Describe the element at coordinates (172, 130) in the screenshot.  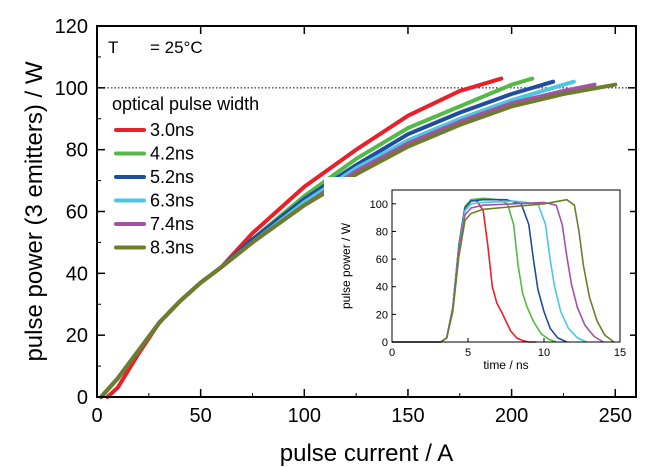
I see `legend-label-3.0ns: 3.0ns` at that location.